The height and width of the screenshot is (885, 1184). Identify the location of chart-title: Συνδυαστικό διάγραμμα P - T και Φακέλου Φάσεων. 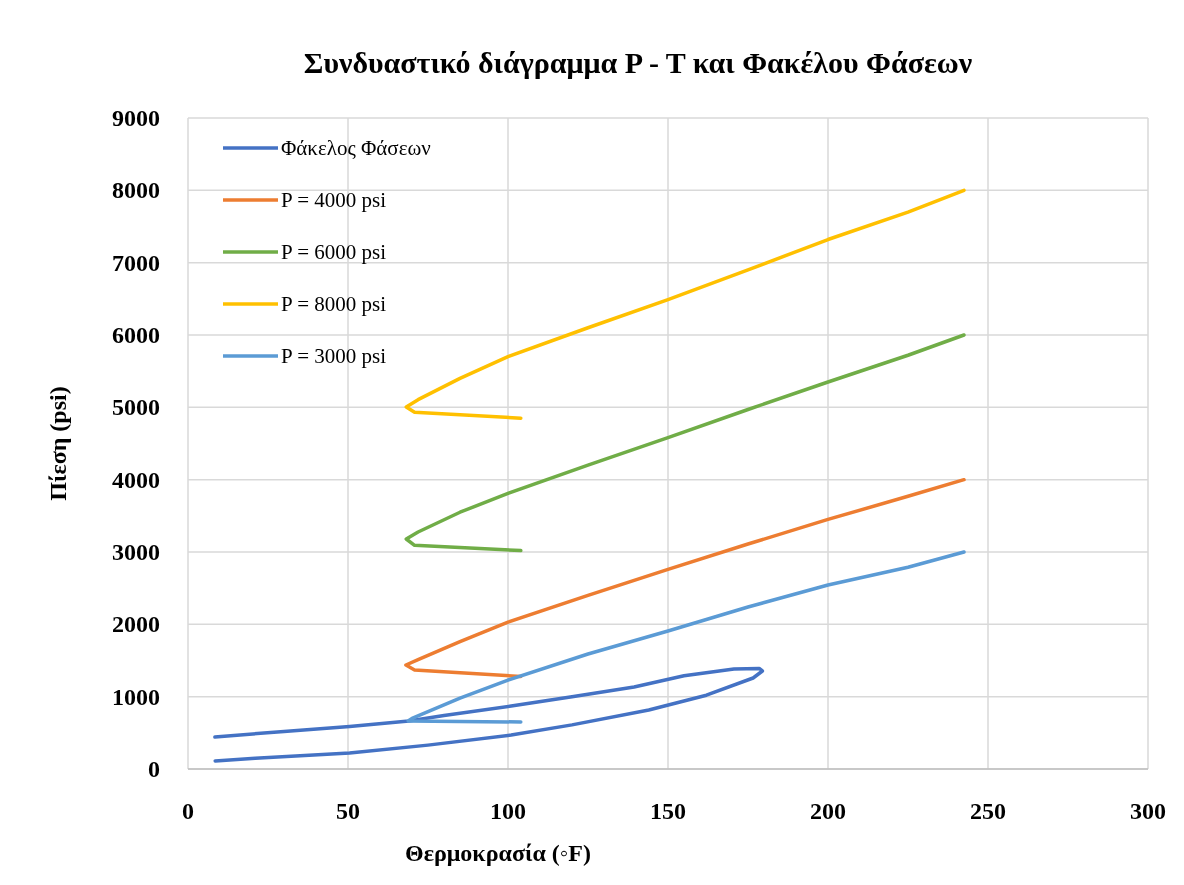
(638, 62).